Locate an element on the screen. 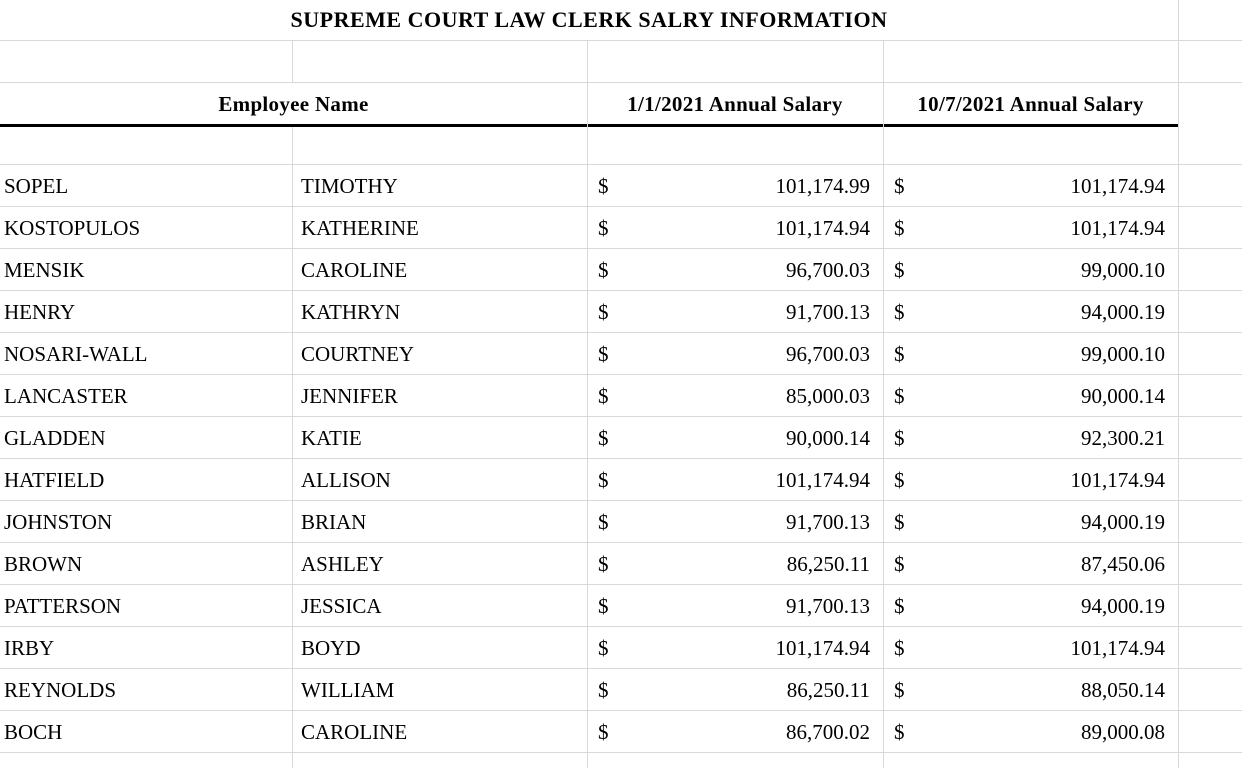 This screenshot has height=768, width=1242. salary-oct-amount: 88,050.14 is located at coordinates (1123, 689).